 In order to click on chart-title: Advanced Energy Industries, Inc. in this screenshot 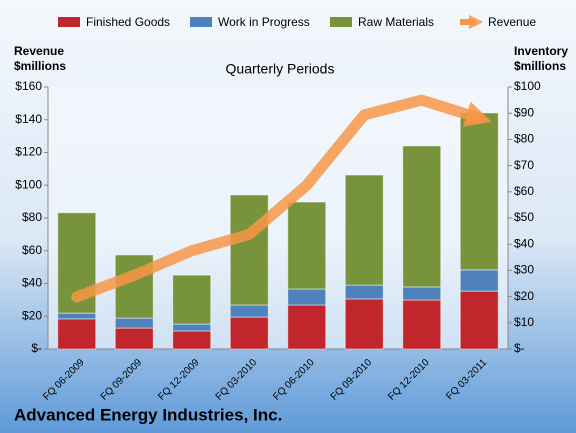, I will do `click(148, 414)`.